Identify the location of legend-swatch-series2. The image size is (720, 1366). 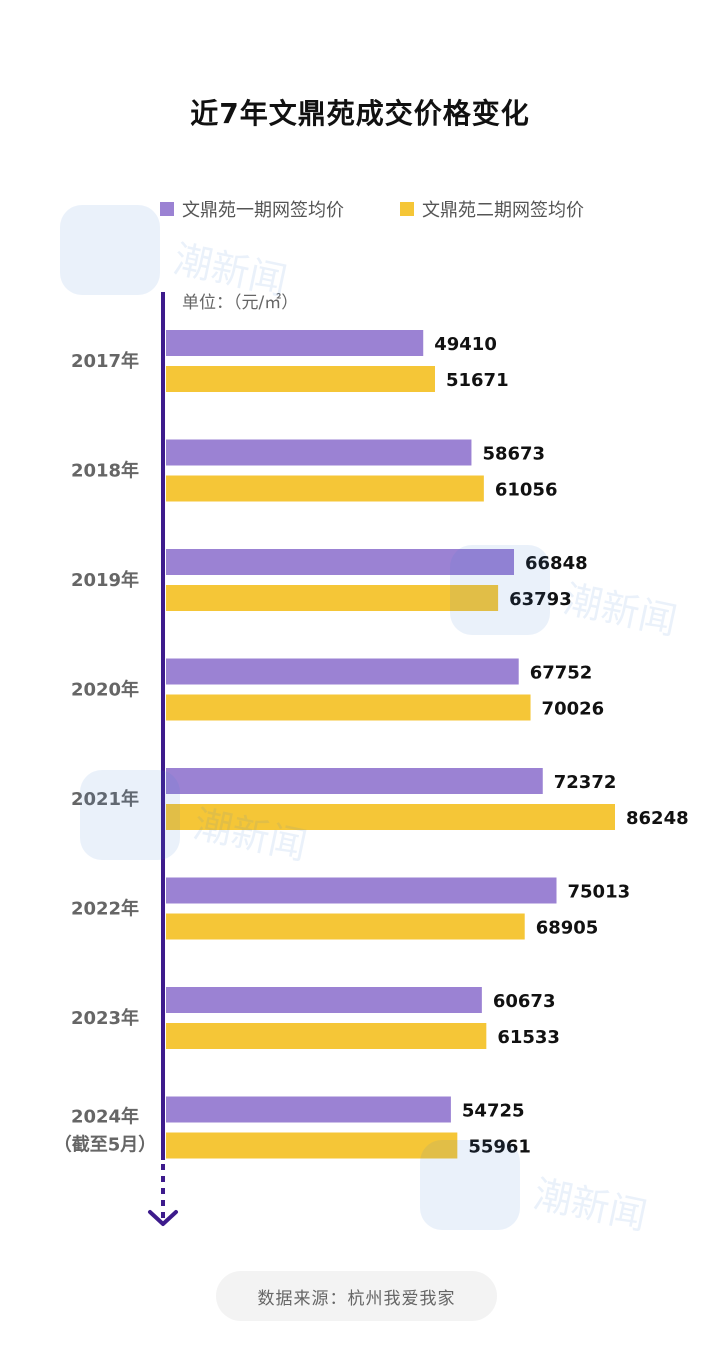
(407, 209).